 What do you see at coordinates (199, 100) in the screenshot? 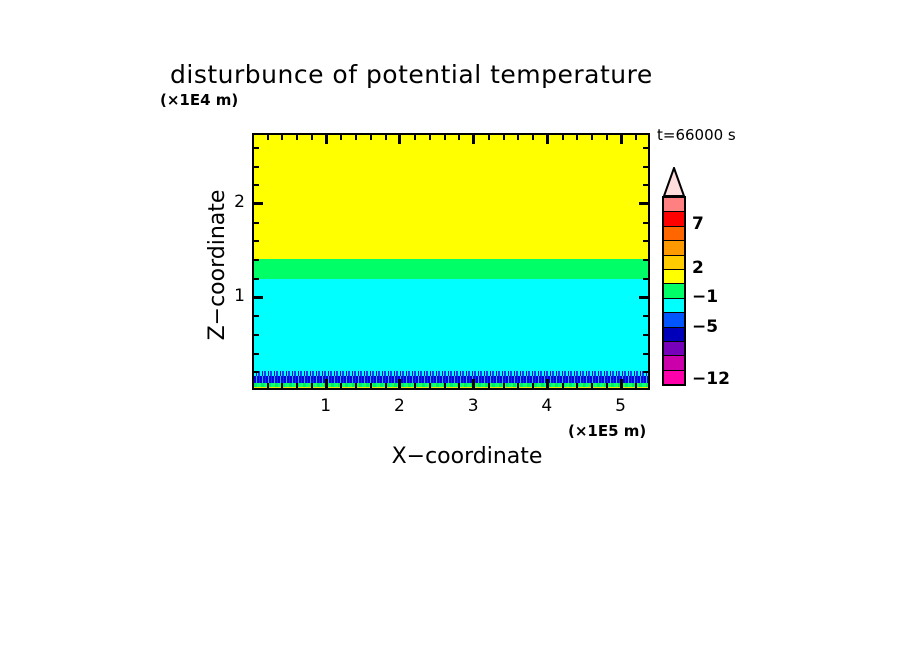
I see `y-axis-unit-label: (×1E4 m)` at bounding box center [199, 100].